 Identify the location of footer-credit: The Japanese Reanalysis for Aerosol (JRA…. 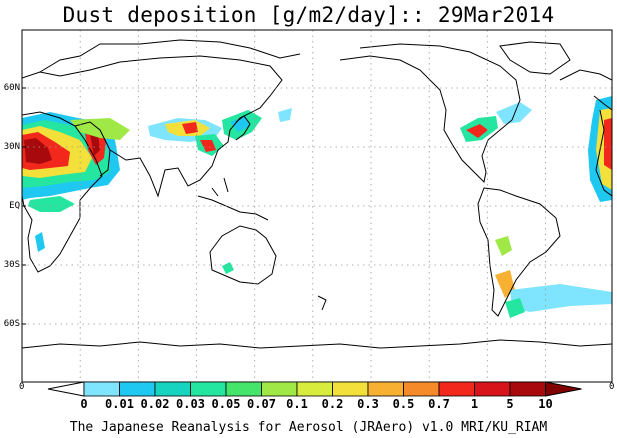
(308, 427).